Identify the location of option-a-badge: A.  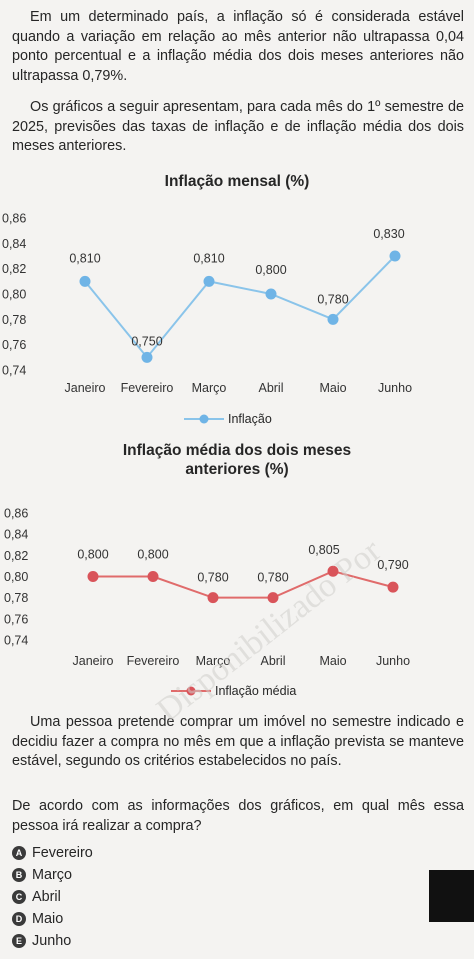
(19, 853).